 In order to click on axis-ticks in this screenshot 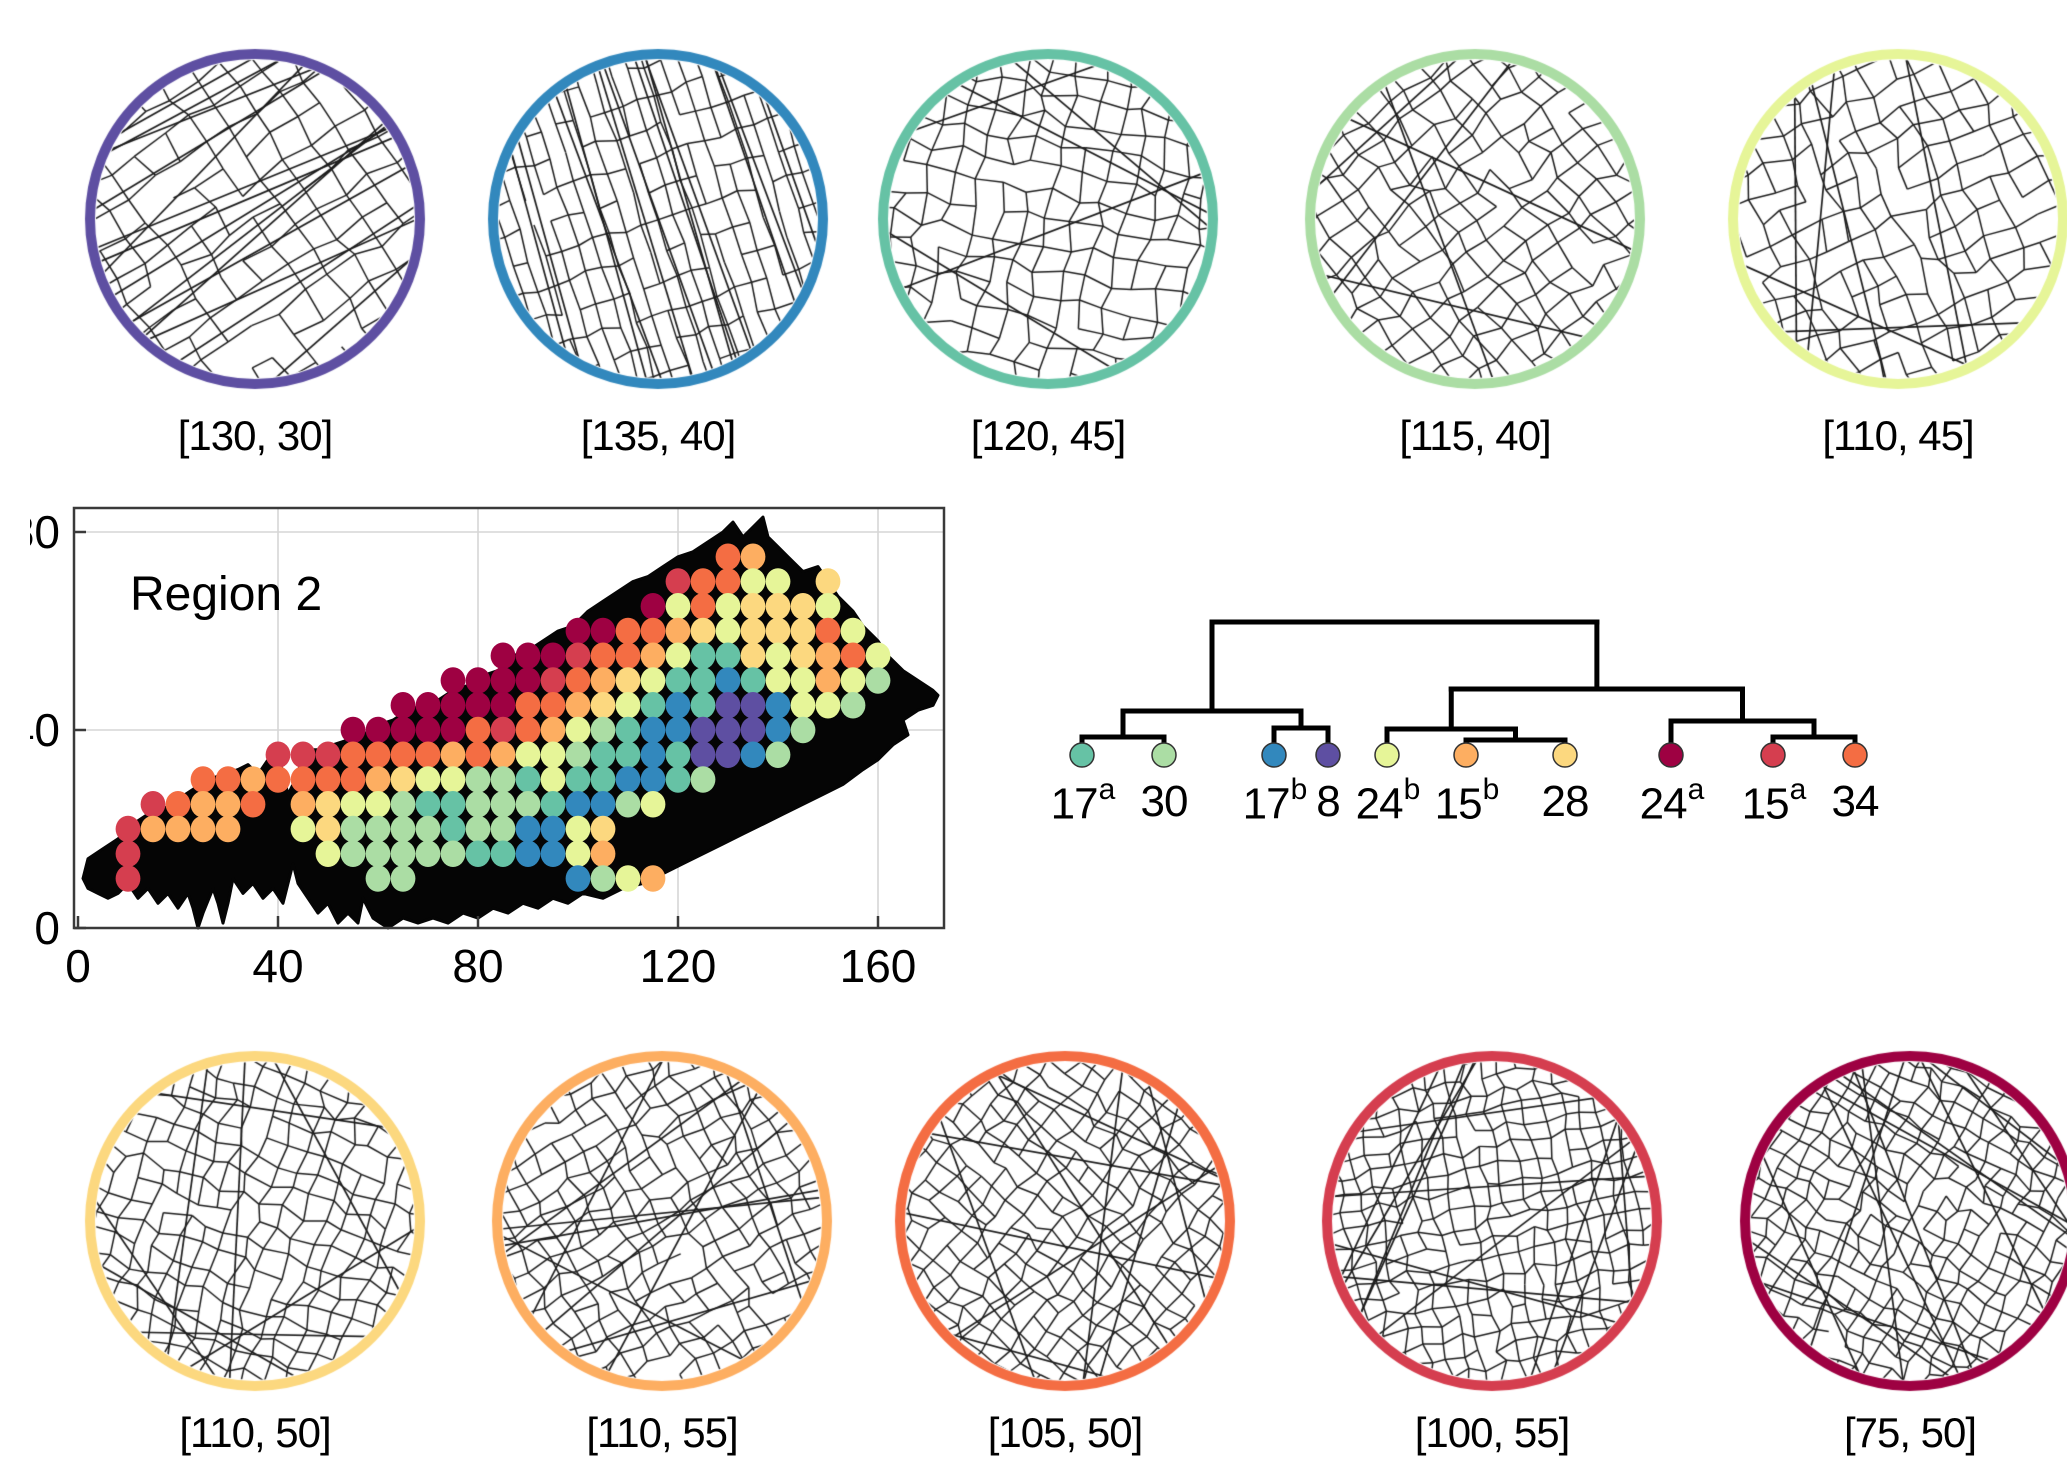, I will do `click(477, 730)`.